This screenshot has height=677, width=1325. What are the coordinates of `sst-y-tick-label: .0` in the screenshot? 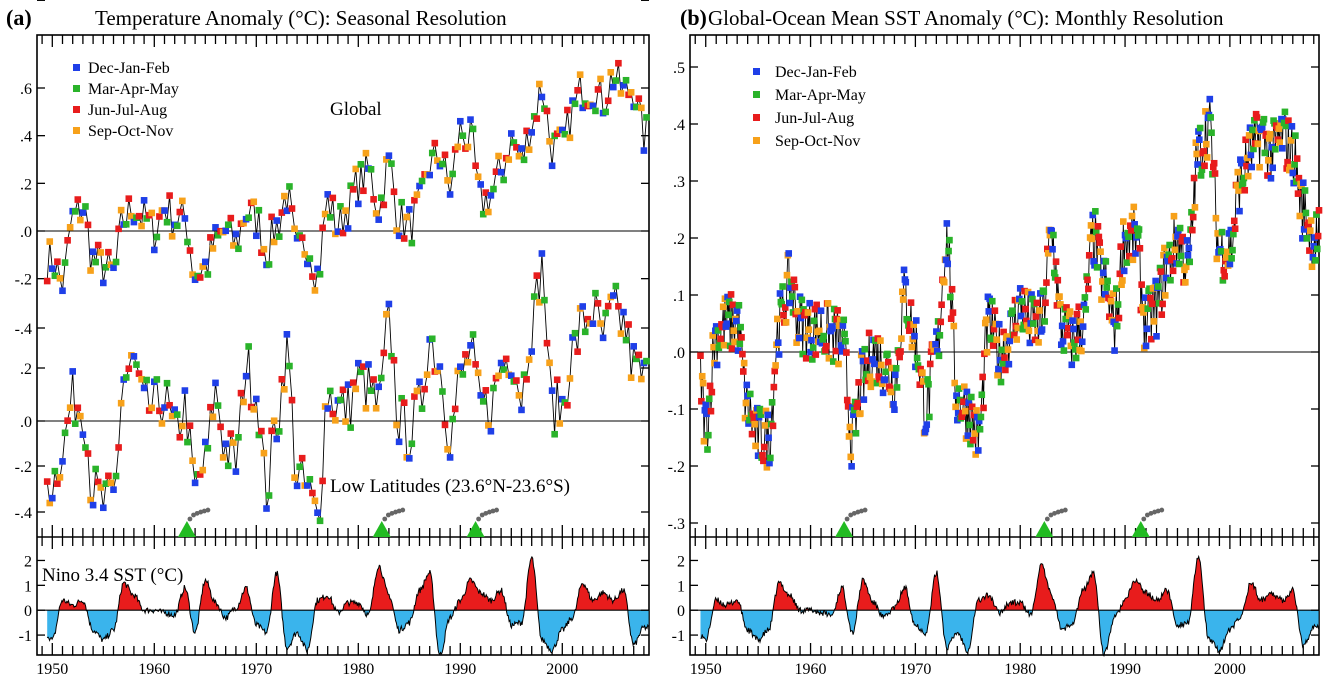 It's located at (679, 353).